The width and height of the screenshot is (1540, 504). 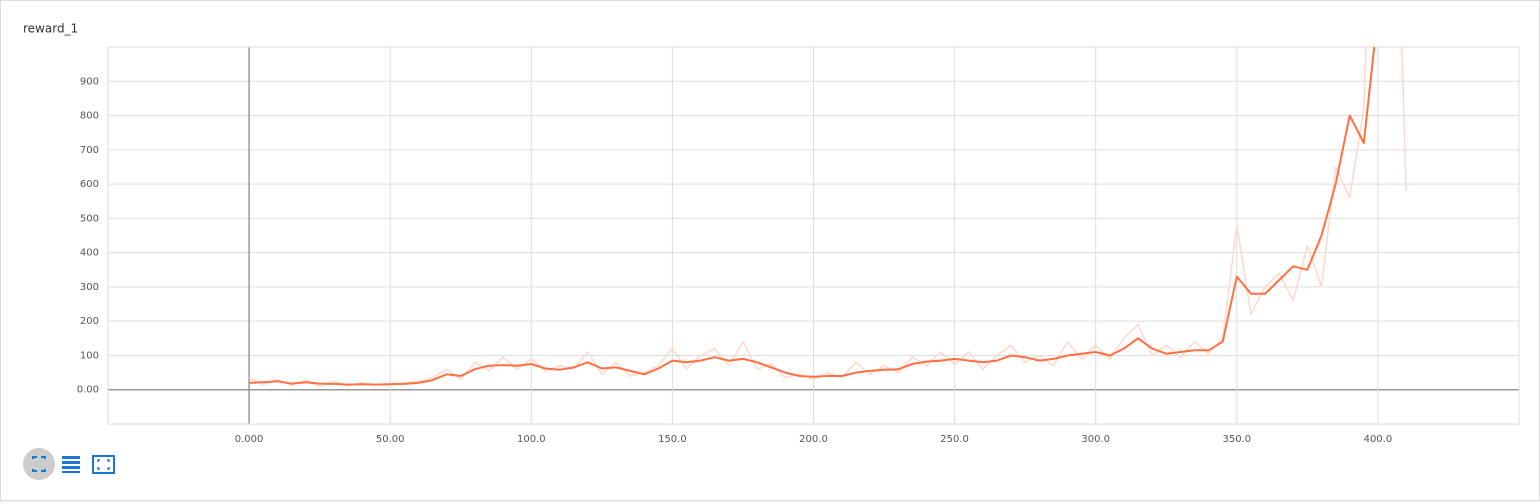 I want to click on x-tick-label: 300.0, so click(x=1095, y=439).